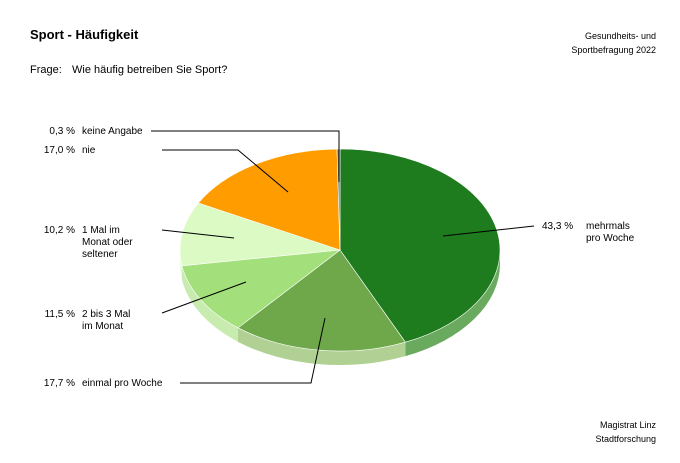  What do you see at coordinates (59, 230) in the screenshot?
I see `slice-percent-3: 10,2 %` at bounding box center [59, 230].